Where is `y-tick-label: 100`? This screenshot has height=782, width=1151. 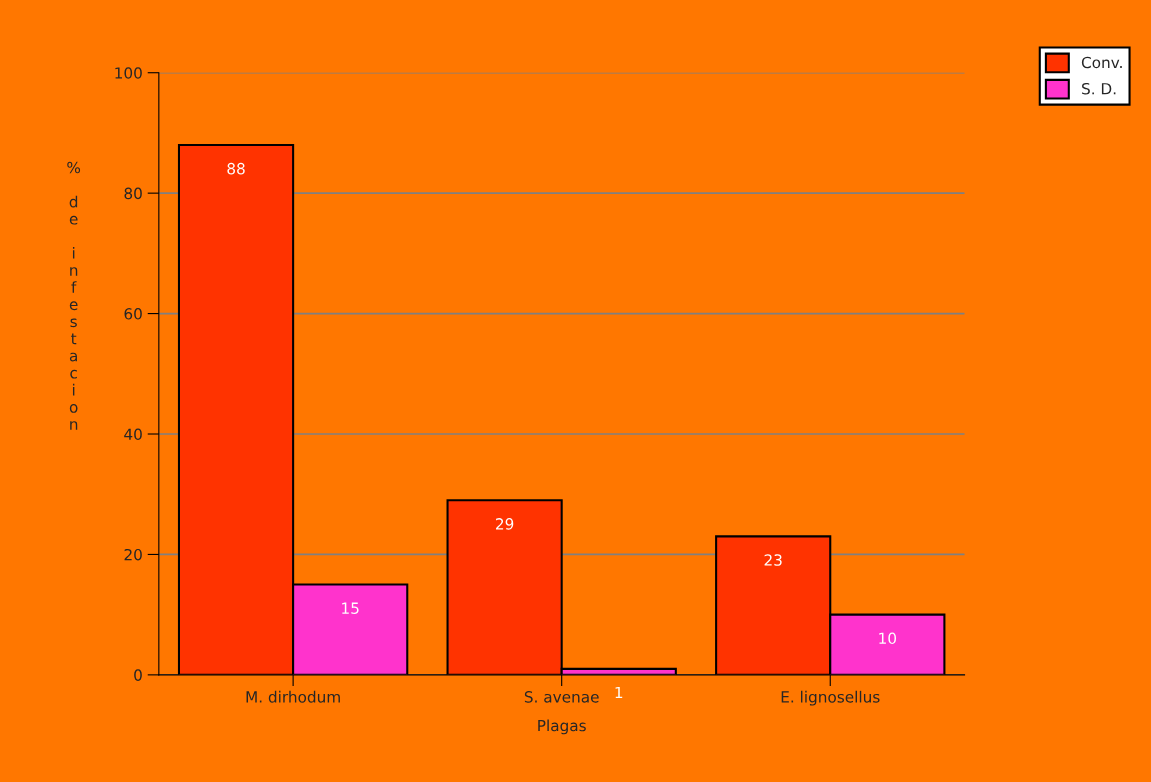
y-tick-label: 100 is located at coordinates (128, 73).